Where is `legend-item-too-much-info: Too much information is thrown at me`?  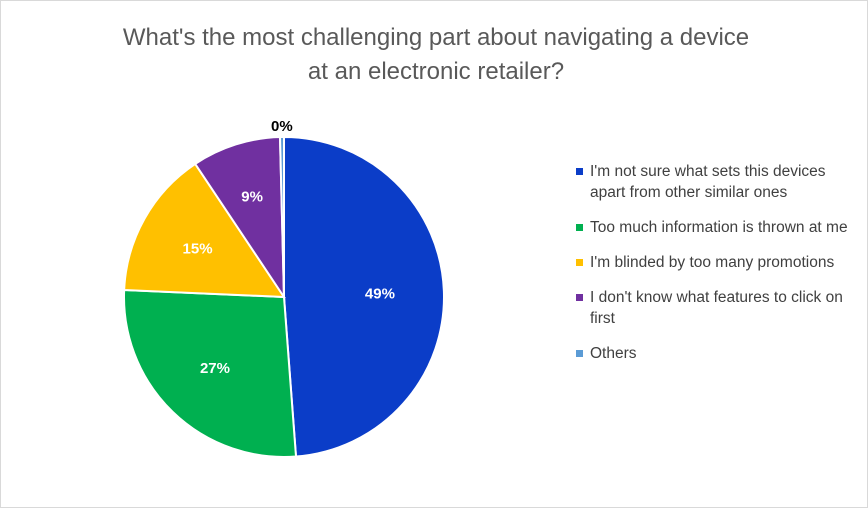 legend-item-too-much-info: Too much information is thrown at me is located at coordinates (716, 227).